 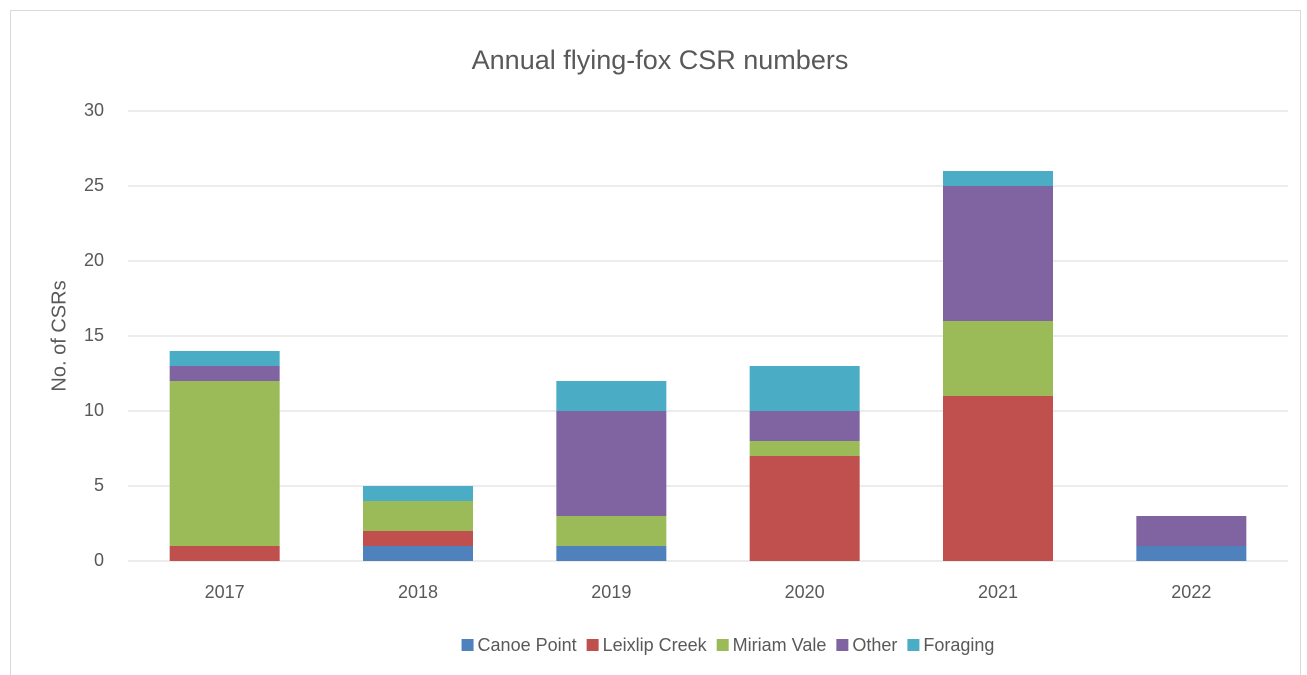 I want to click on x-tick-label: 2018, so click(x=418, y=592).